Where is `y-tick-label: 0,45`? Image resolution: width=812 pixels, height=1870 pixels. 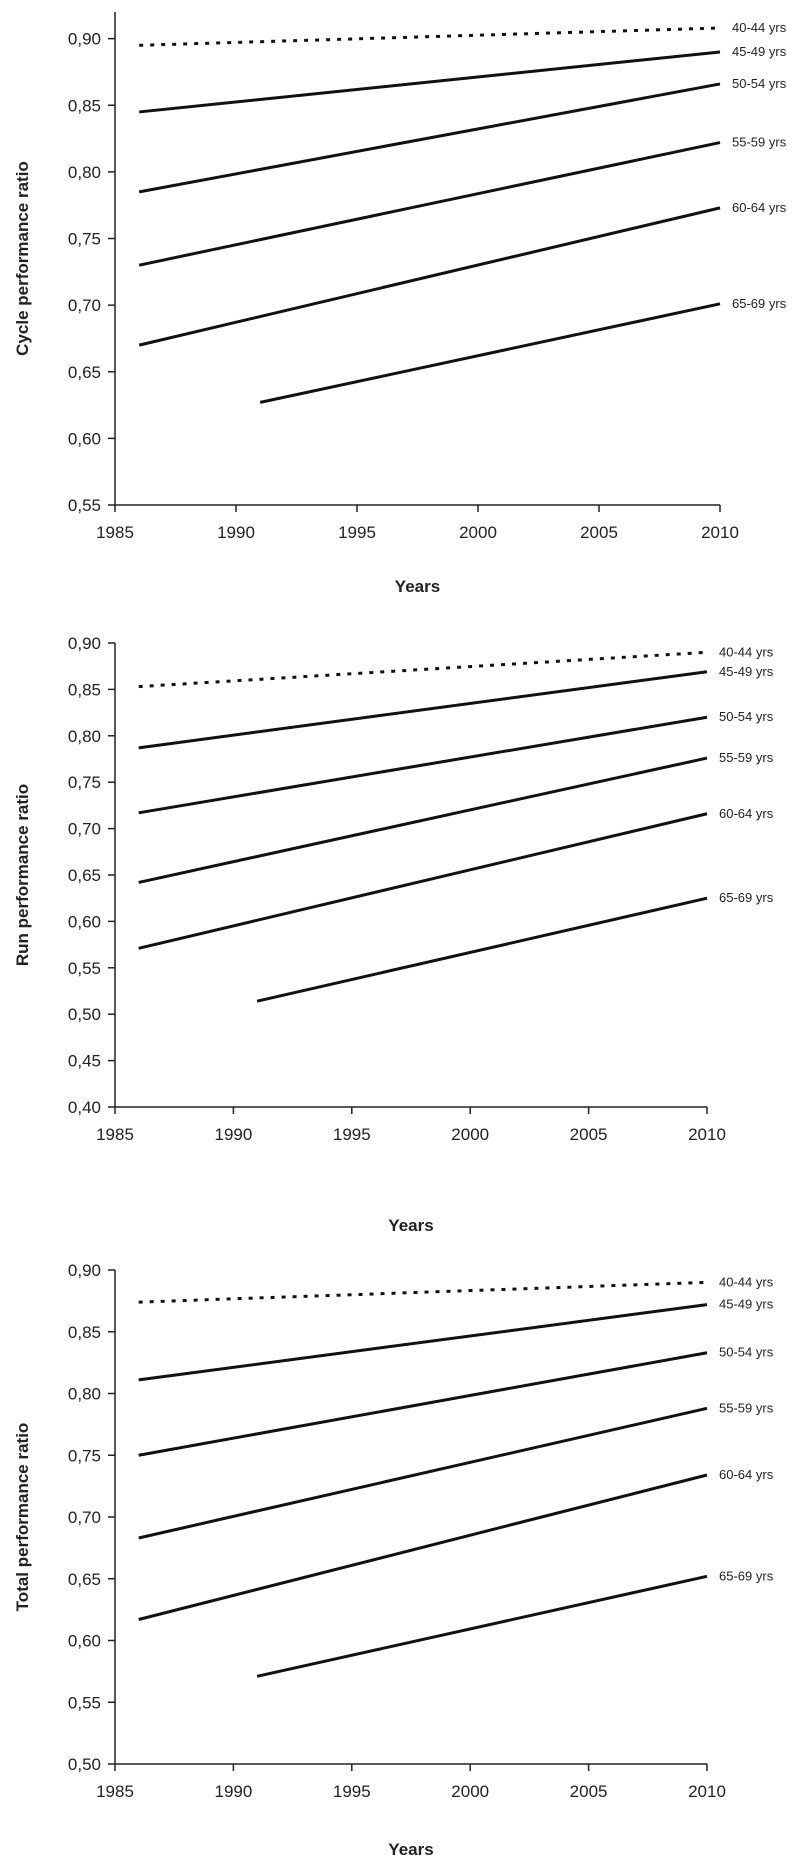
y-tick-label: 0,45 is located at coordinates (84, 1061).